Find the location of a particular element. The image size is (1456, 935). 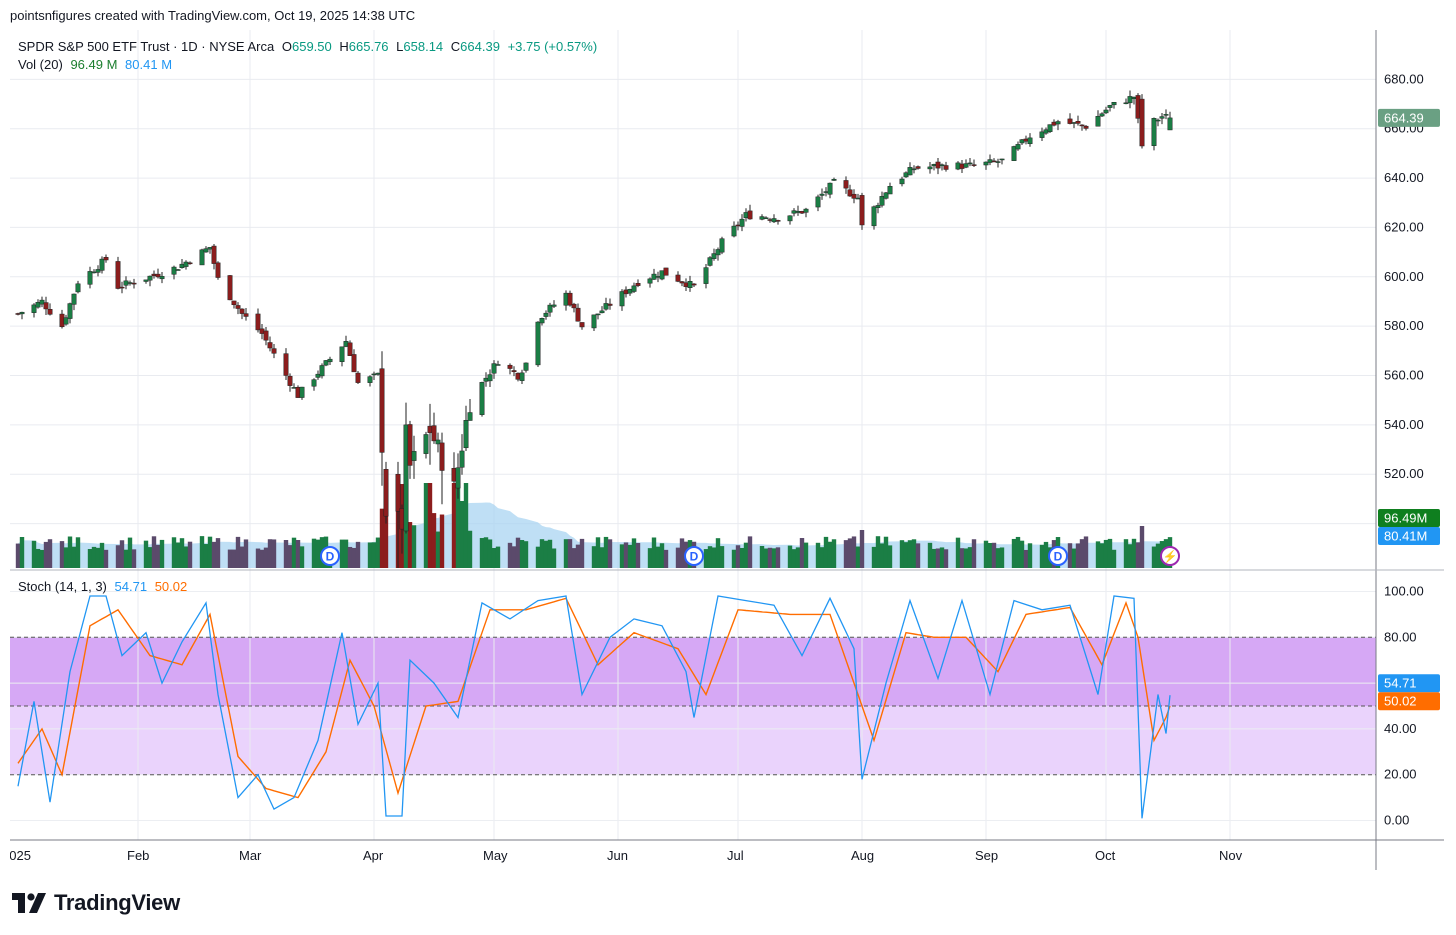

symbol-title: SPDR S&P 500 ETF Trust · 1D · NYSE Arca is located at coordinates (146, 46).